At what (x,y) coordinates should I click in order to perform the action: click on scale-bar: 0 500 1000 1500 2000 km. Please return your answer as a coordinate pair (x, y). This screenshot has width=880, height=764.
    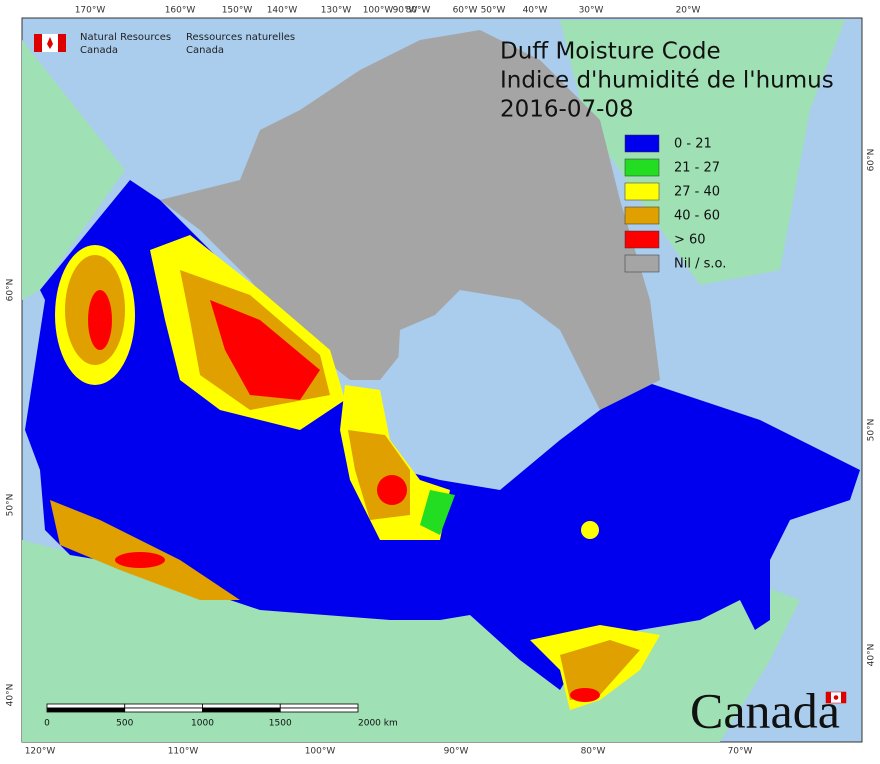
    Looking at the image, I should click on (221, 716).